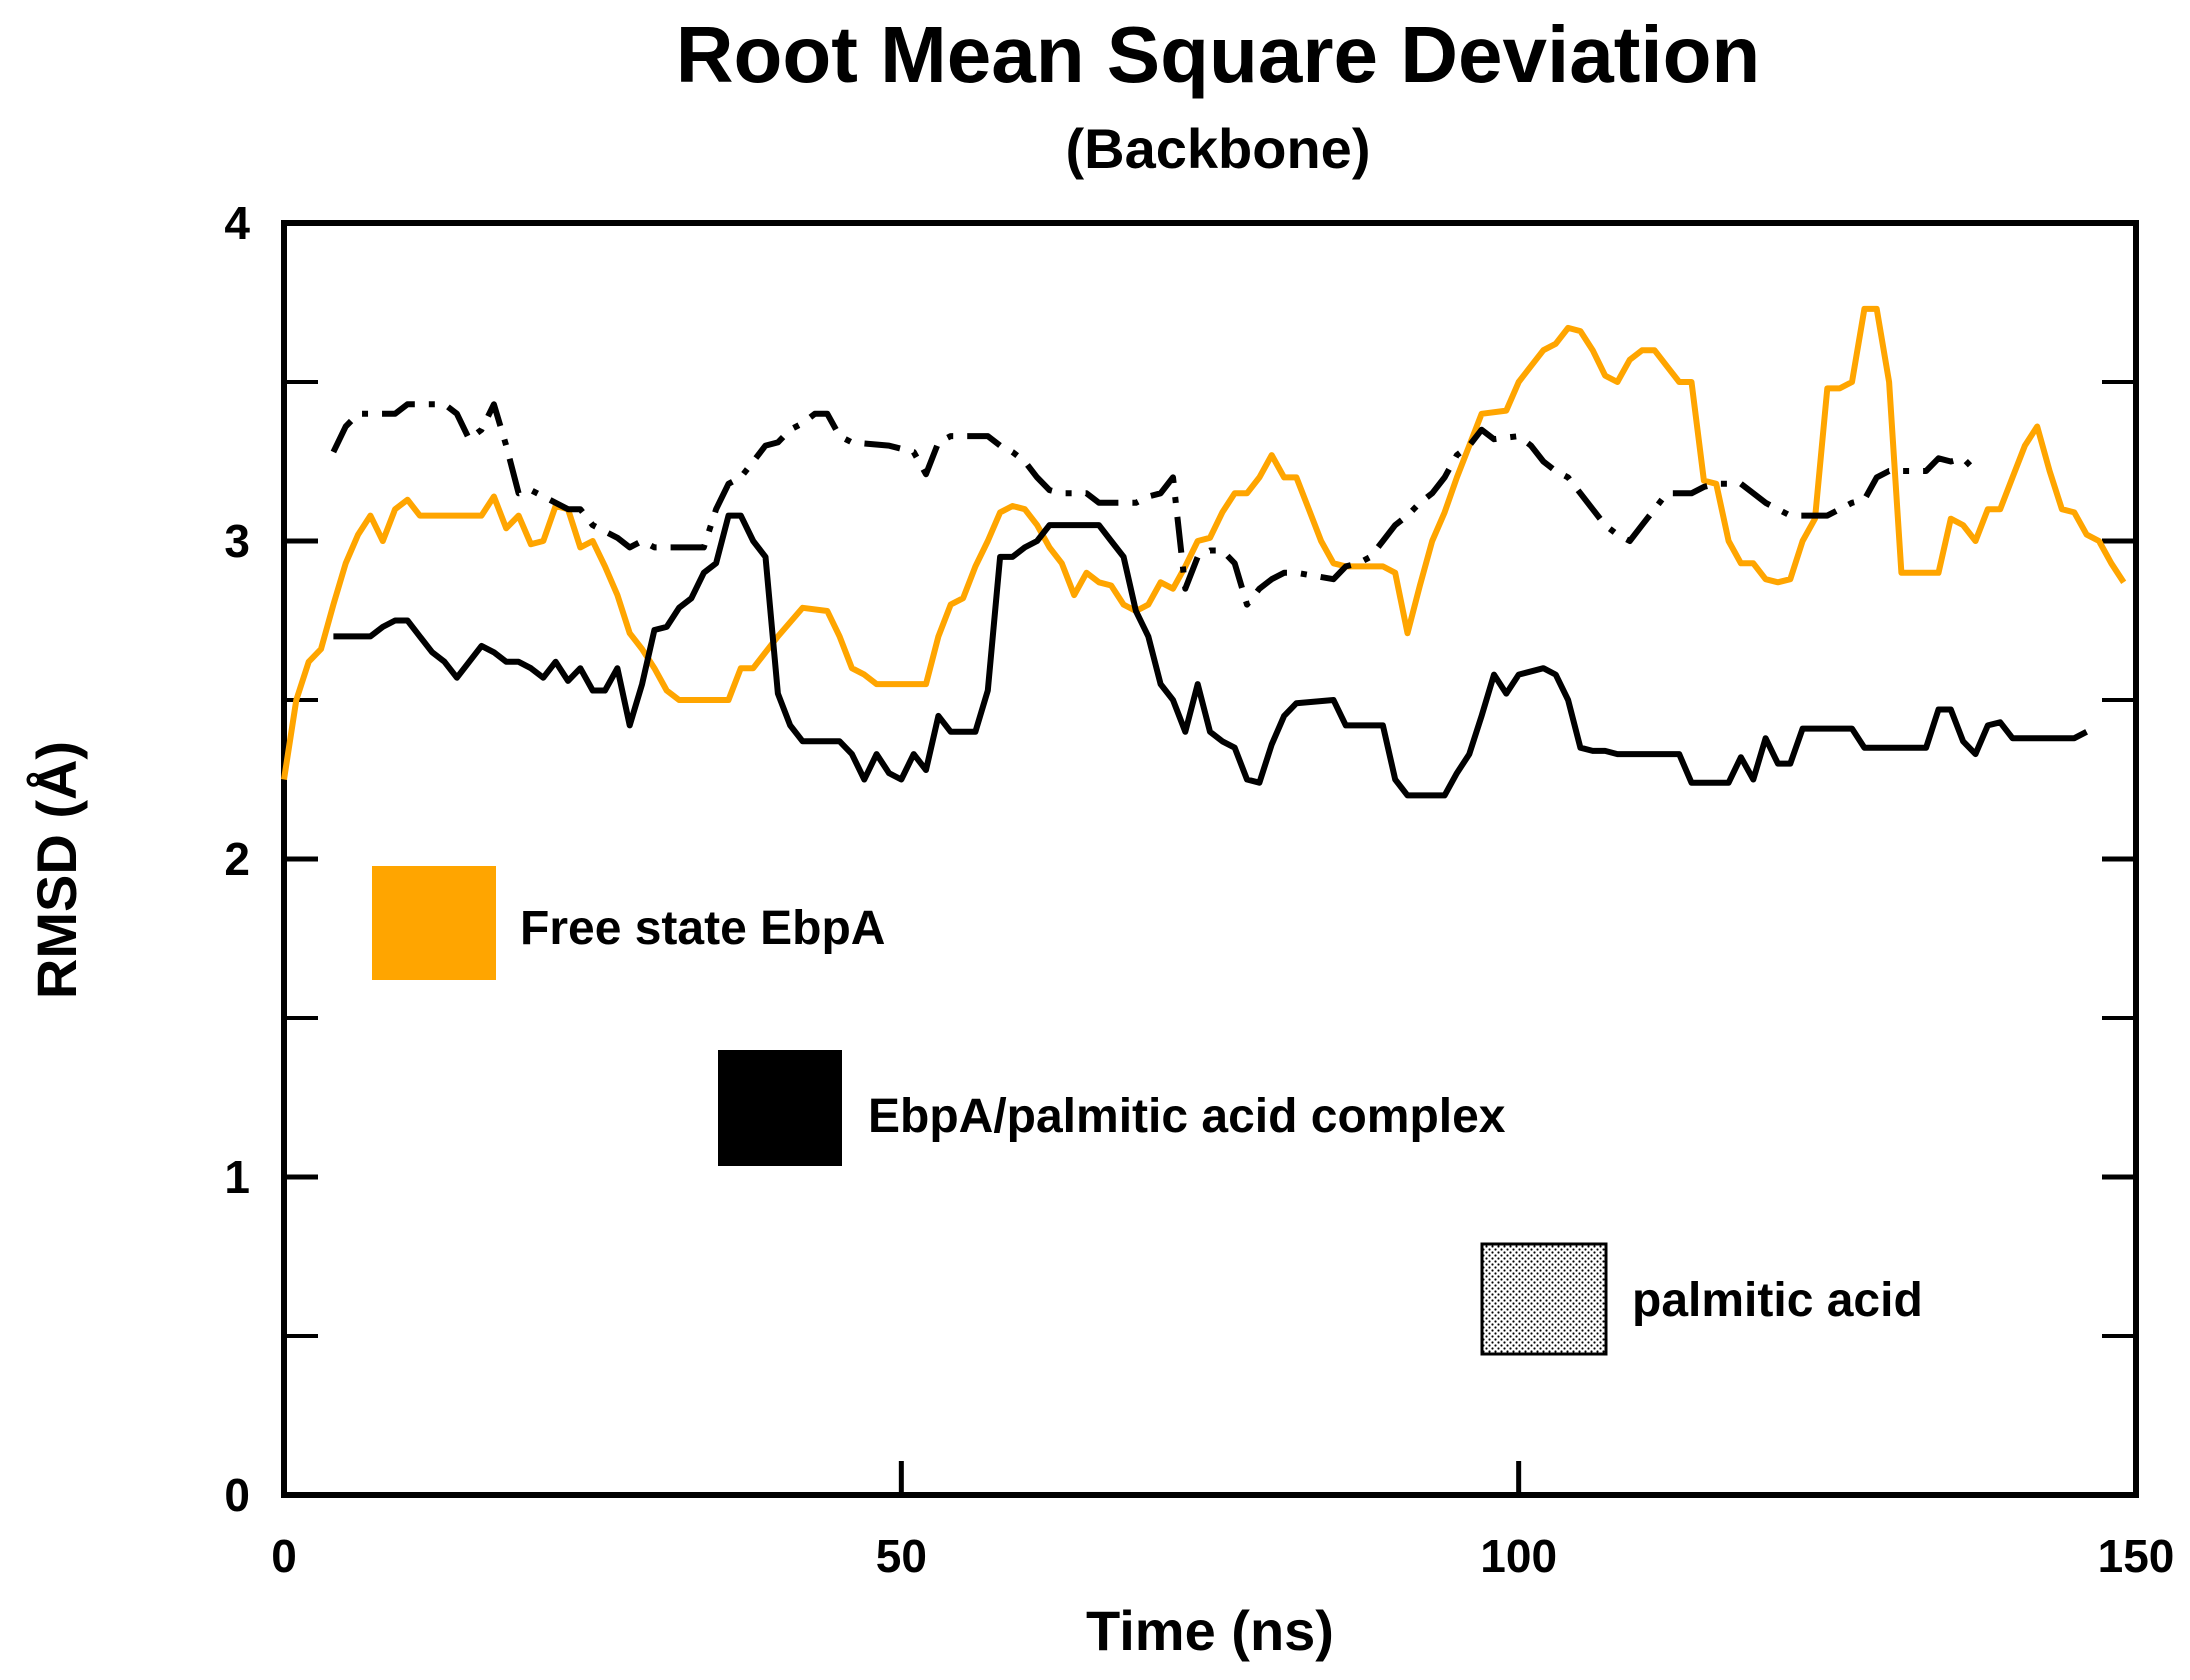  I want to click on y-tick-label: 0, so click(237, 1495).